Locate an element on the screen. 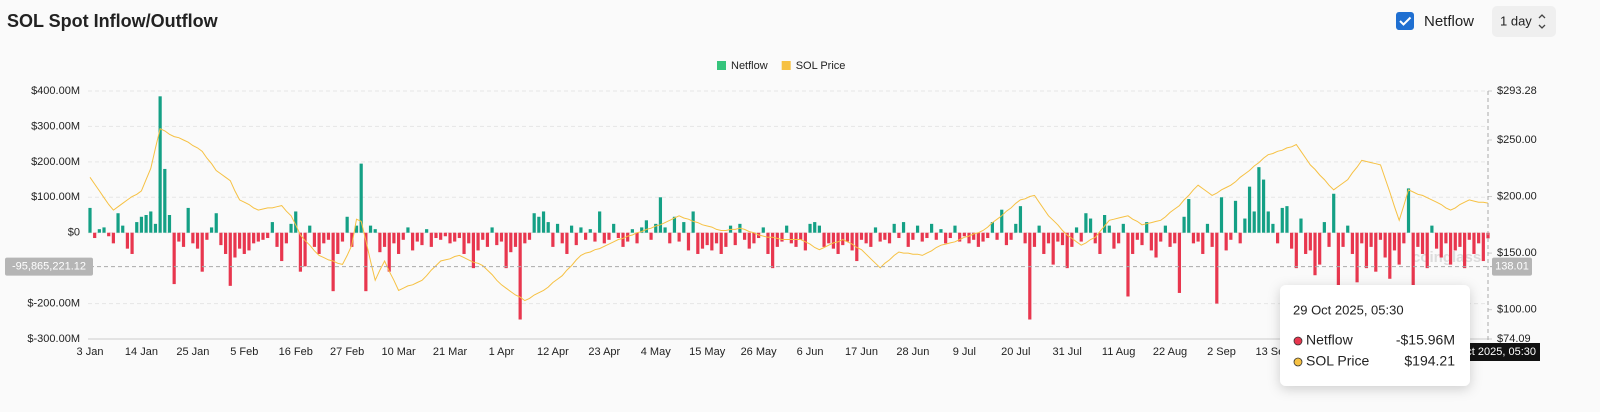 Image resolution: width=1600 pixels, height=412 pixels. netflow-toggle: Netflow is located at coordinates (1435, 21).